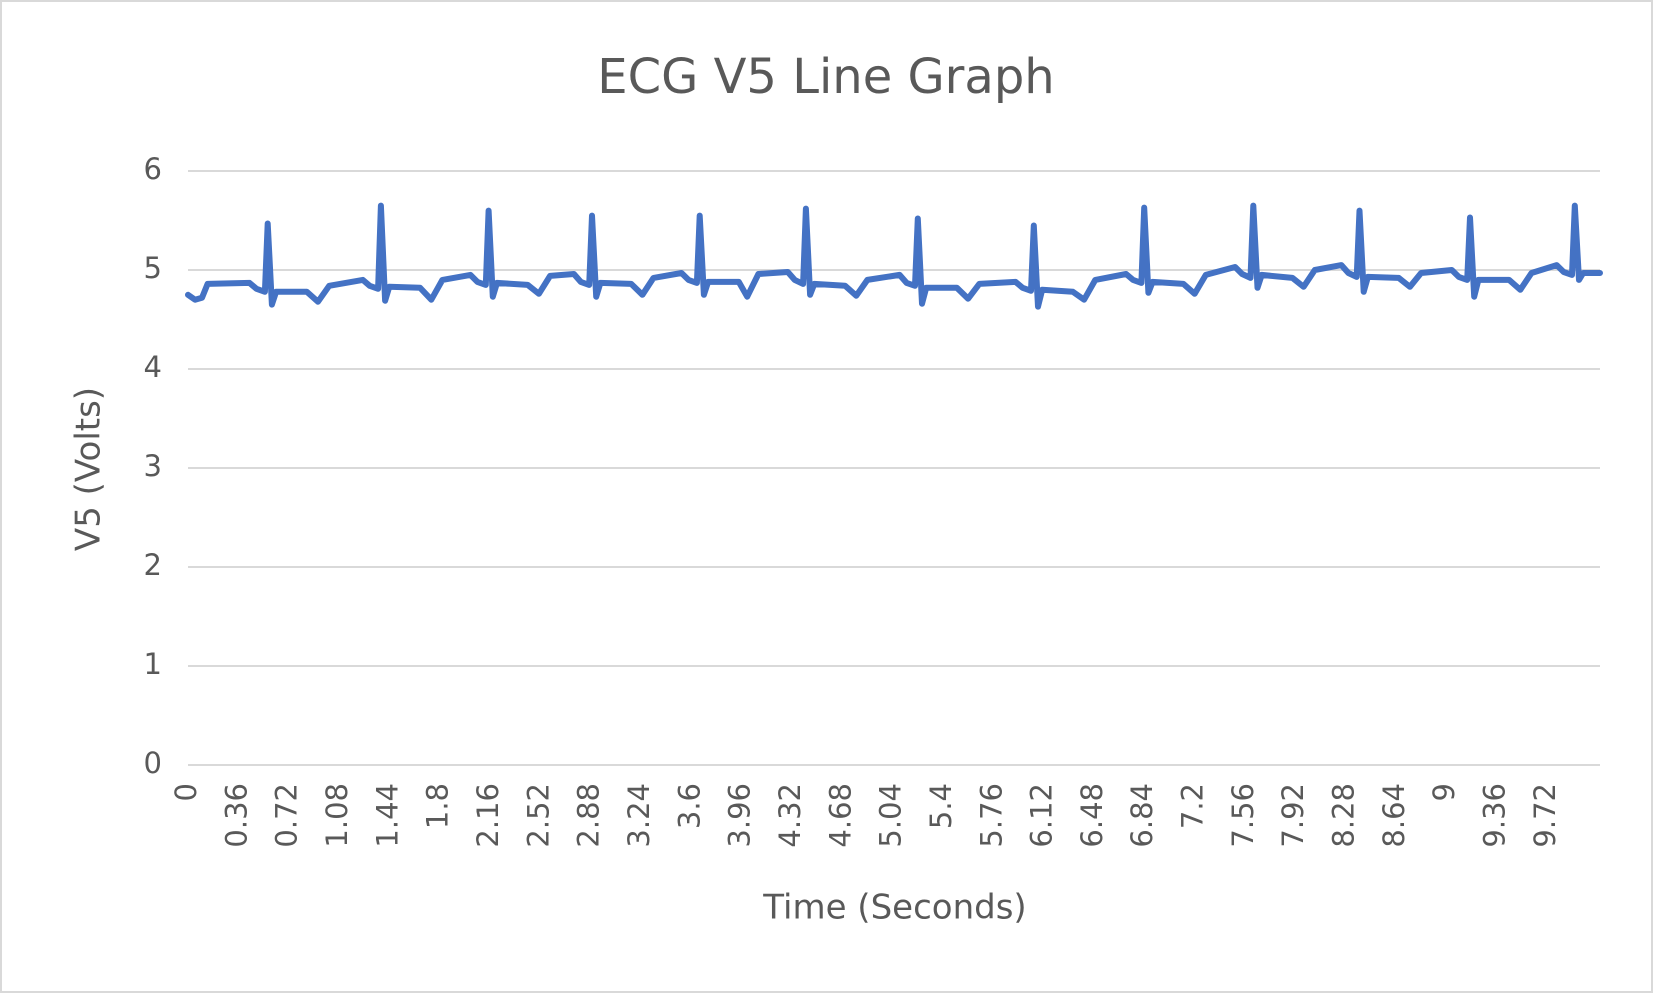 The width and height of the screenshot is (1653, 993). Describe the element at coordinates (89, 469) in the screenshot. I see `y-axis-title: V5 (Volts)` at that location.